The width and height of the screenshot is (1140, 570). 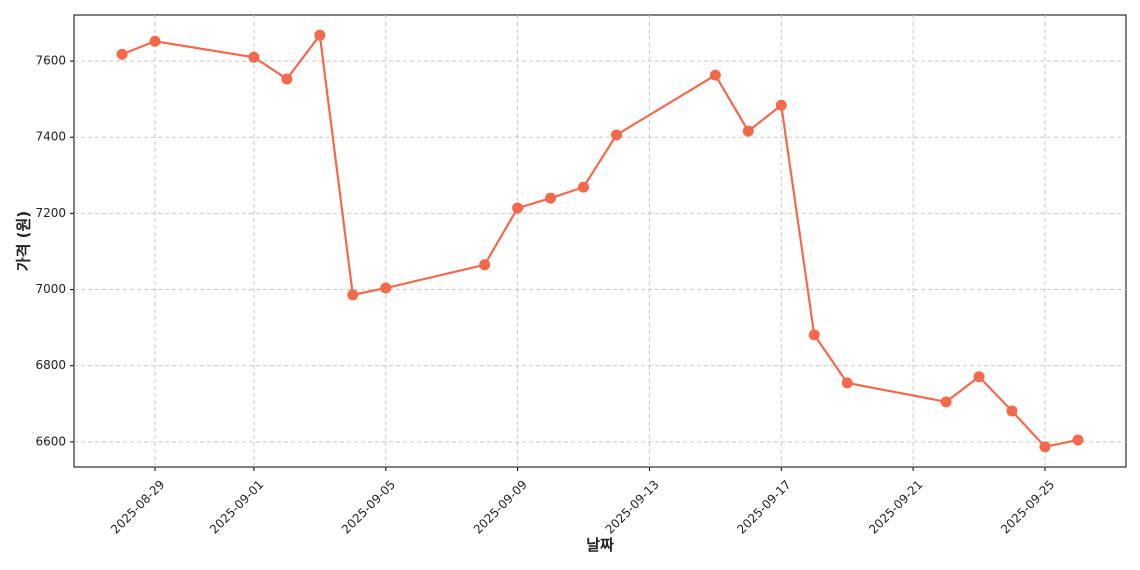 What do you see at coordinates (50, 137) in the screenshot?
I see `y-tick-label: 7400` at bounding box center [50, 137].